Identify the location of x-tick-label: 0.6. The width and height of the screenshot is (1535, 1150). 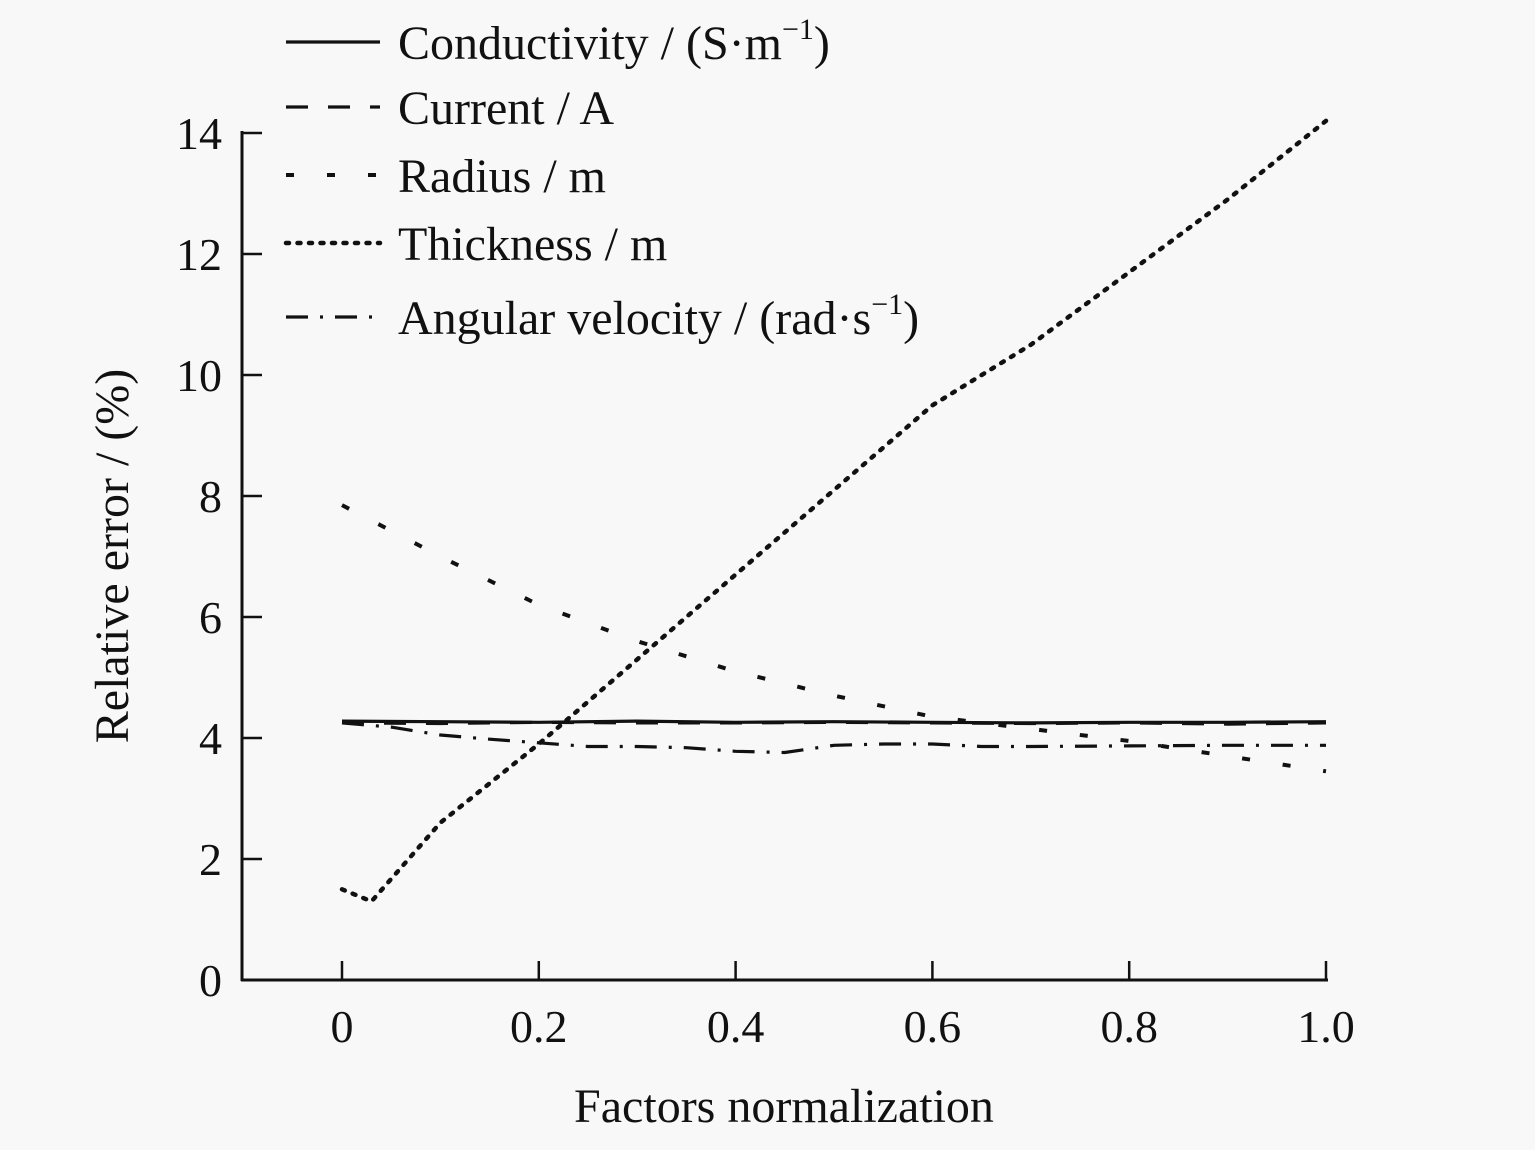
(933, 1026).